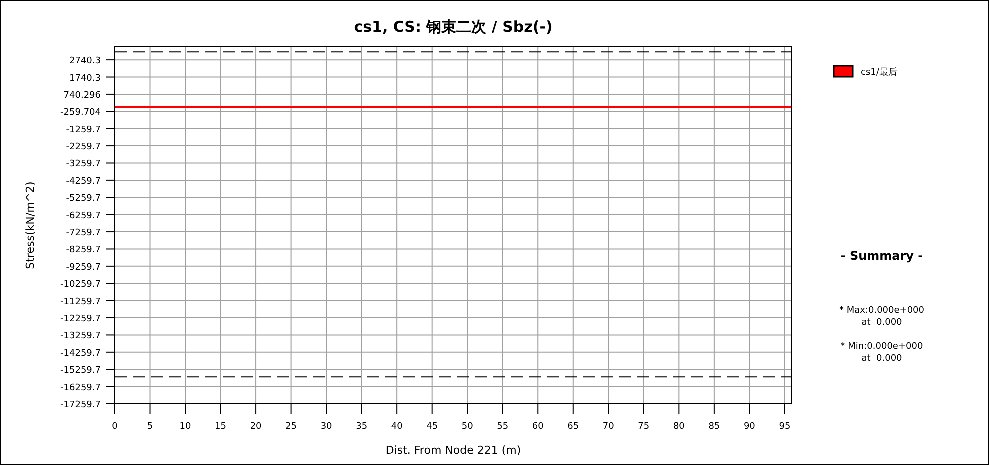 The width and height of the screenshot is (989, 465). I want to click on x-tick-label: 95, so click(785, 427).